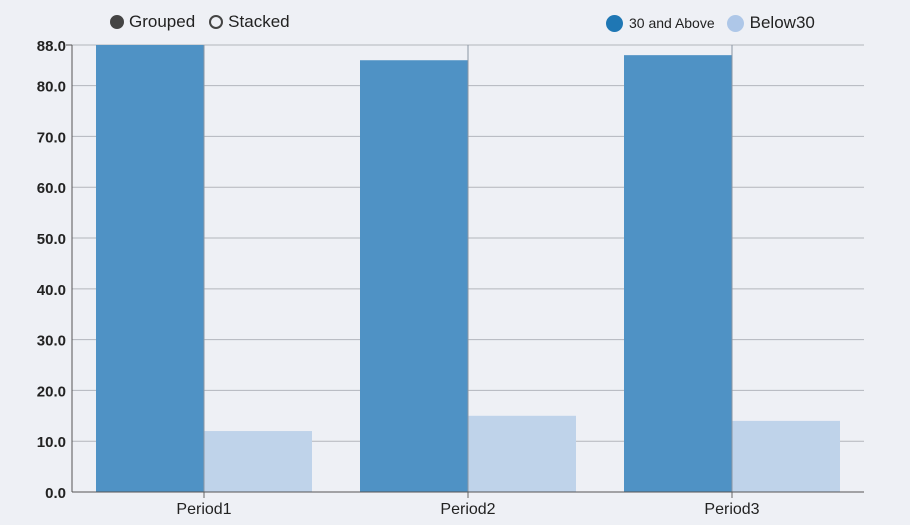 This screenshot has width=910, height=525. What do you see at coordinates (782, 22) in the screenshot?
I see `legend-label: Below30` at bounding box center [782, 22].